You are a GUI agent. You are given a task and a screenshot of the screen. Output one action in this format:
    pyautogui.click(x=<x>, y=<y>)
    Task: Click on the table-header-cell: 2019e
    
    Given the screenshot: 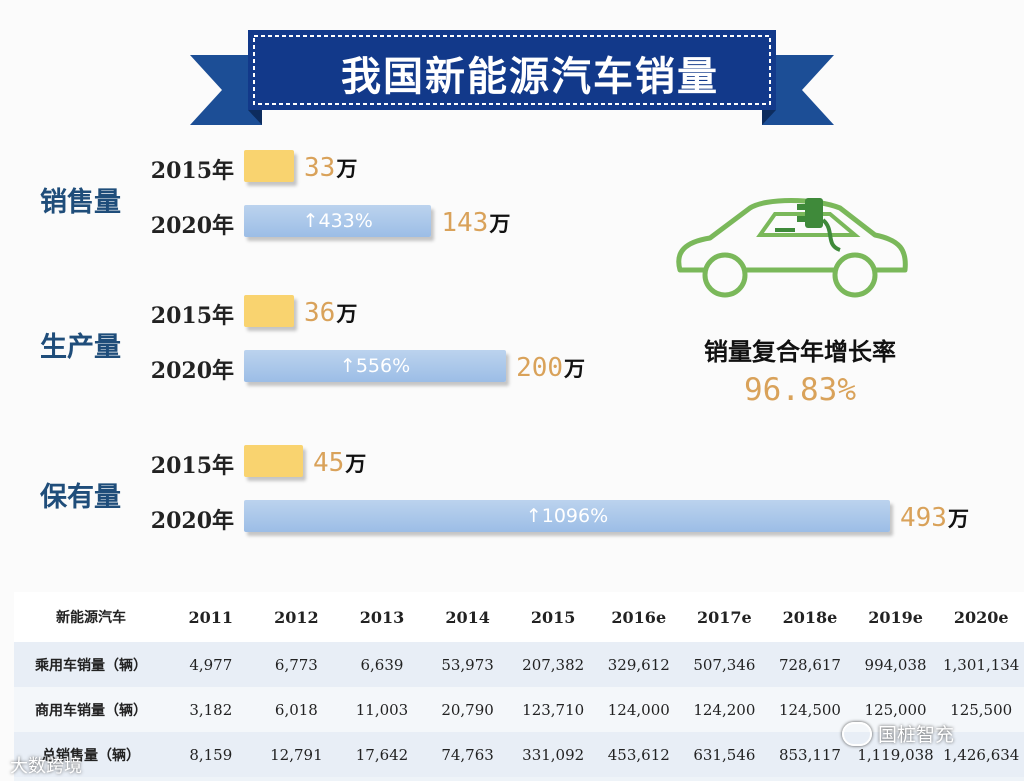 What is the action you would take?
    pyautogui.click(x=895, y=617)
    